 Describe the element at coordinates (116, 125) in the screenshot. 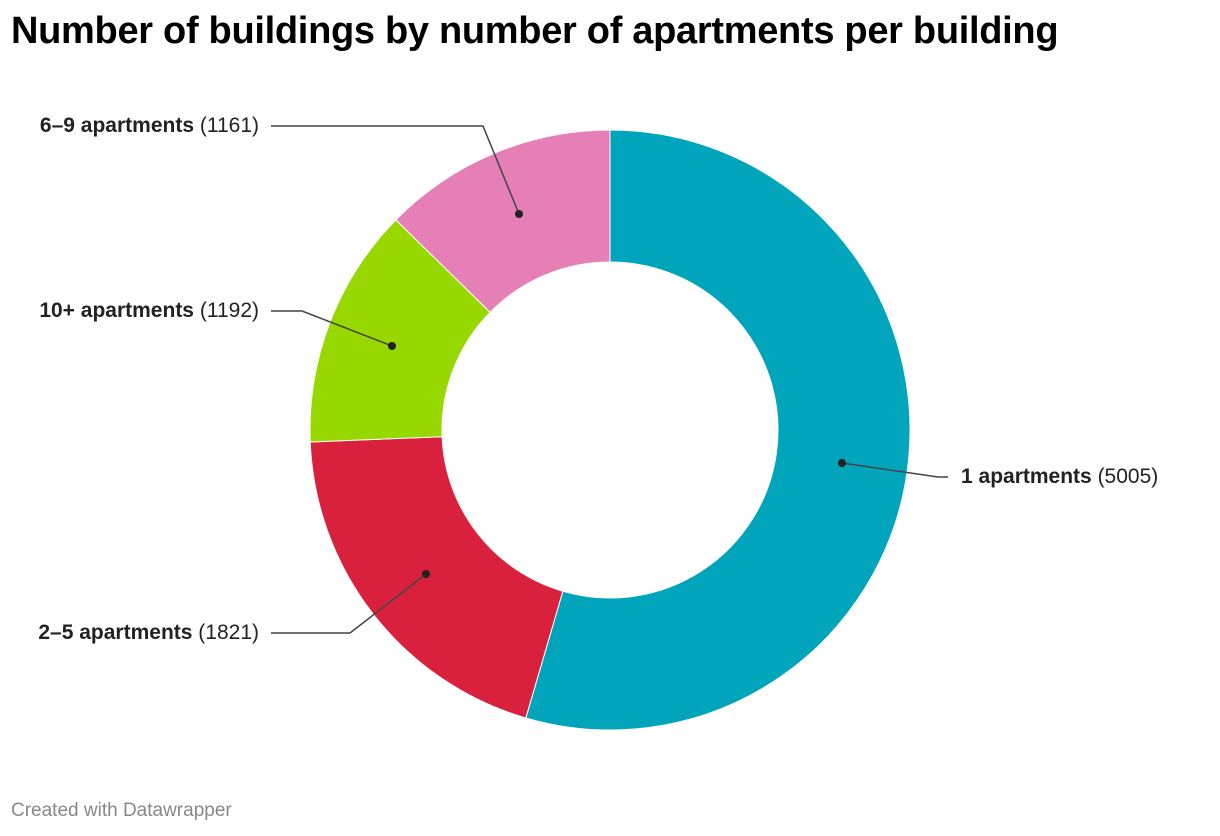

I see `slice-label-name: 6–9 apartments` at that location.